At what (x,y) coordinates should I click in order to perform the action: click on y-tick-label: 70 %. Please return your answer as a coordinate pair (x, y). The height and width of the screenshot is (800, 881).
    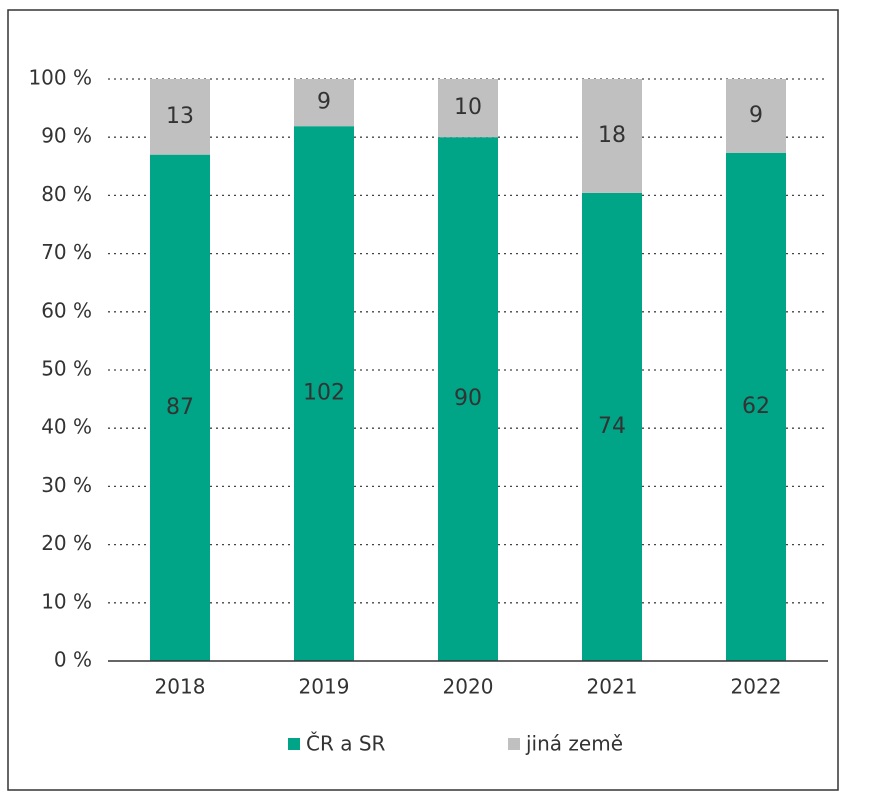
    Looking at the image, I should click on (66, 252).